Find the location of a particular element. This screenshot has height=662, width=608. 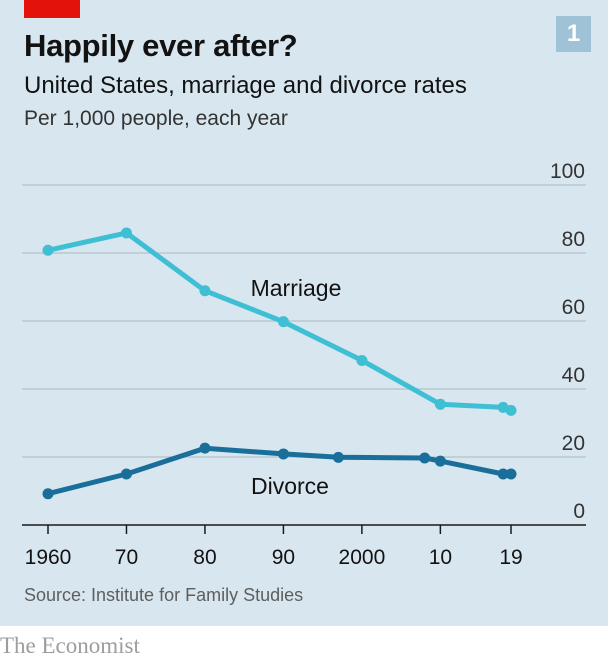

marriage-point-1970 is located at coordinates (126, 233).